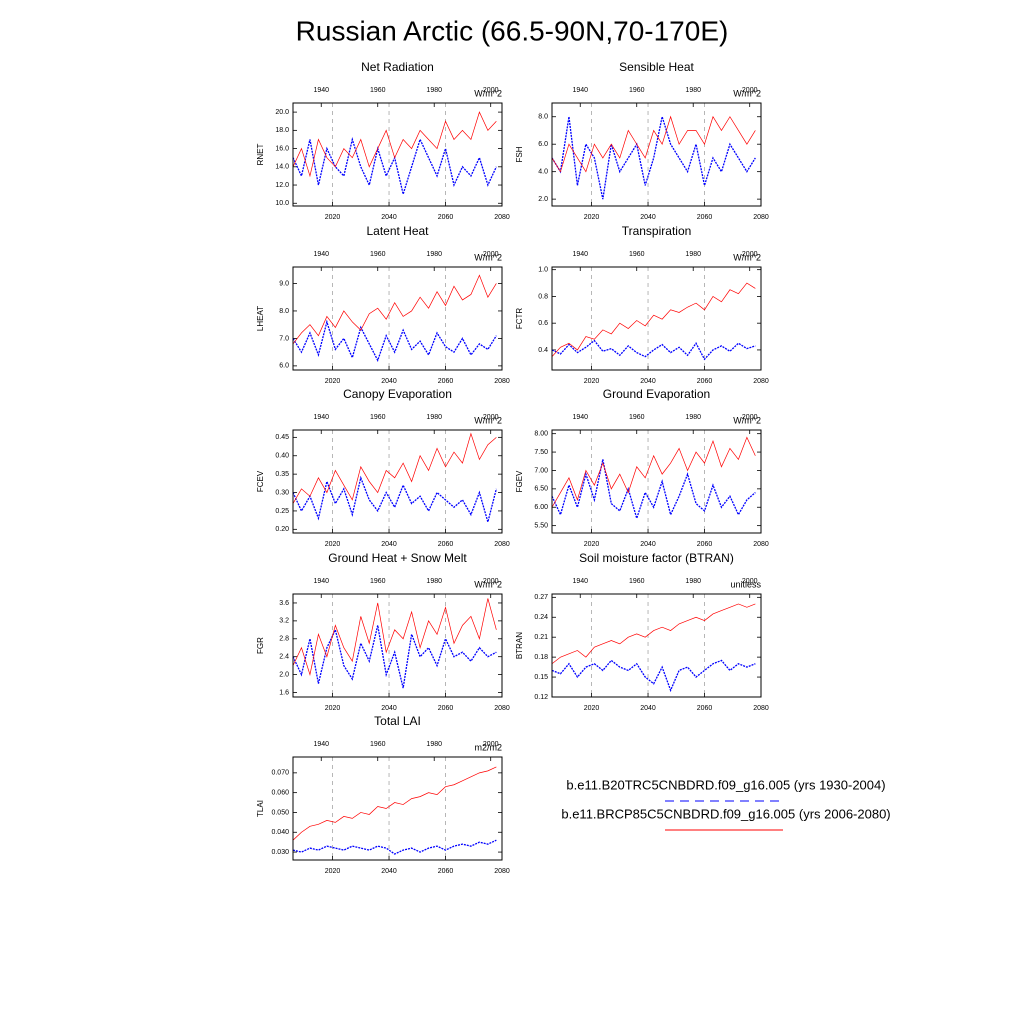 The height and width of the screenshot is (1024, 1024). Describe the element at coordinates (260, 645) in the screenshot. I see `y-axis-label: FGR` at that location.